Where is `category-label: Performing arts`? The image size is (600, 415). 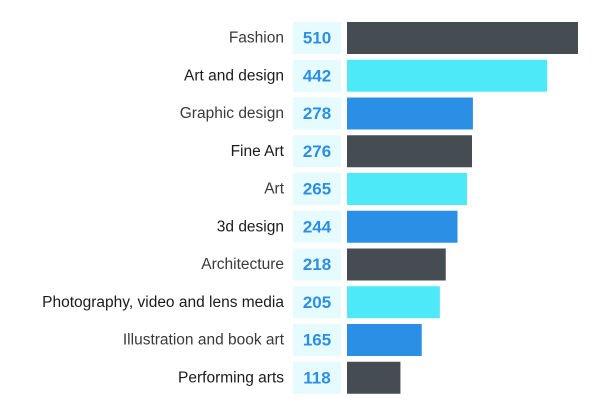
category-label: Performing arts is located at coordinates (231, 377).